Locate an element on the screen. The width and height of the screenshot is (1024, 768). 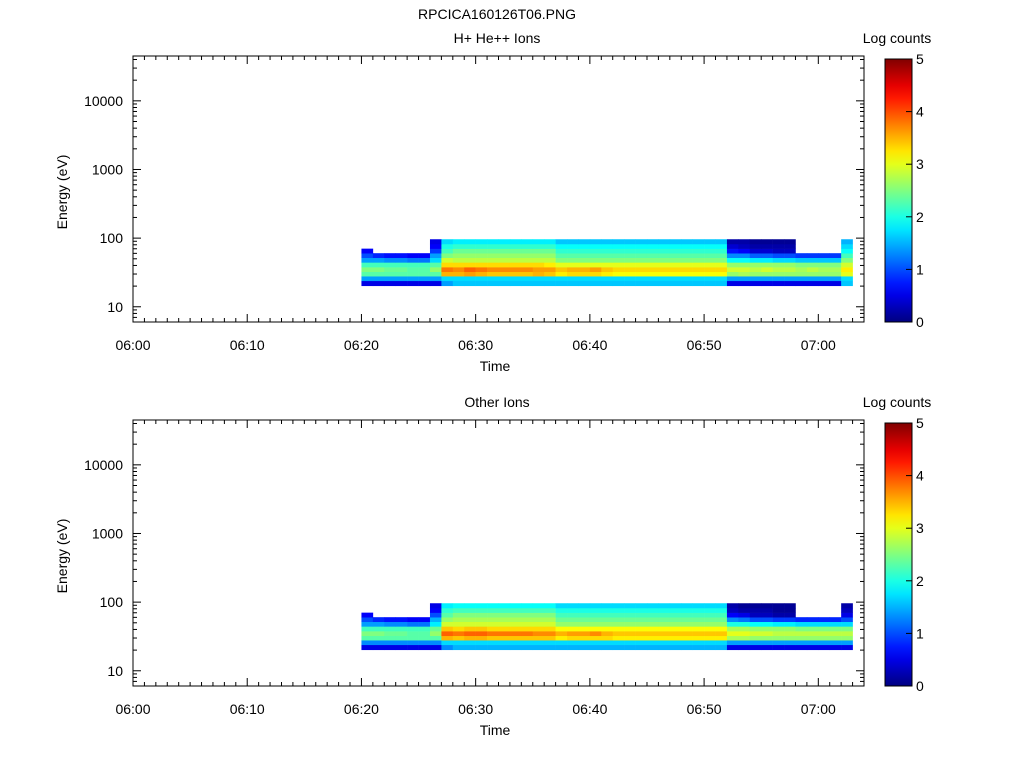
x-tick-label: 07:00 is located at coordinates (818, 709).